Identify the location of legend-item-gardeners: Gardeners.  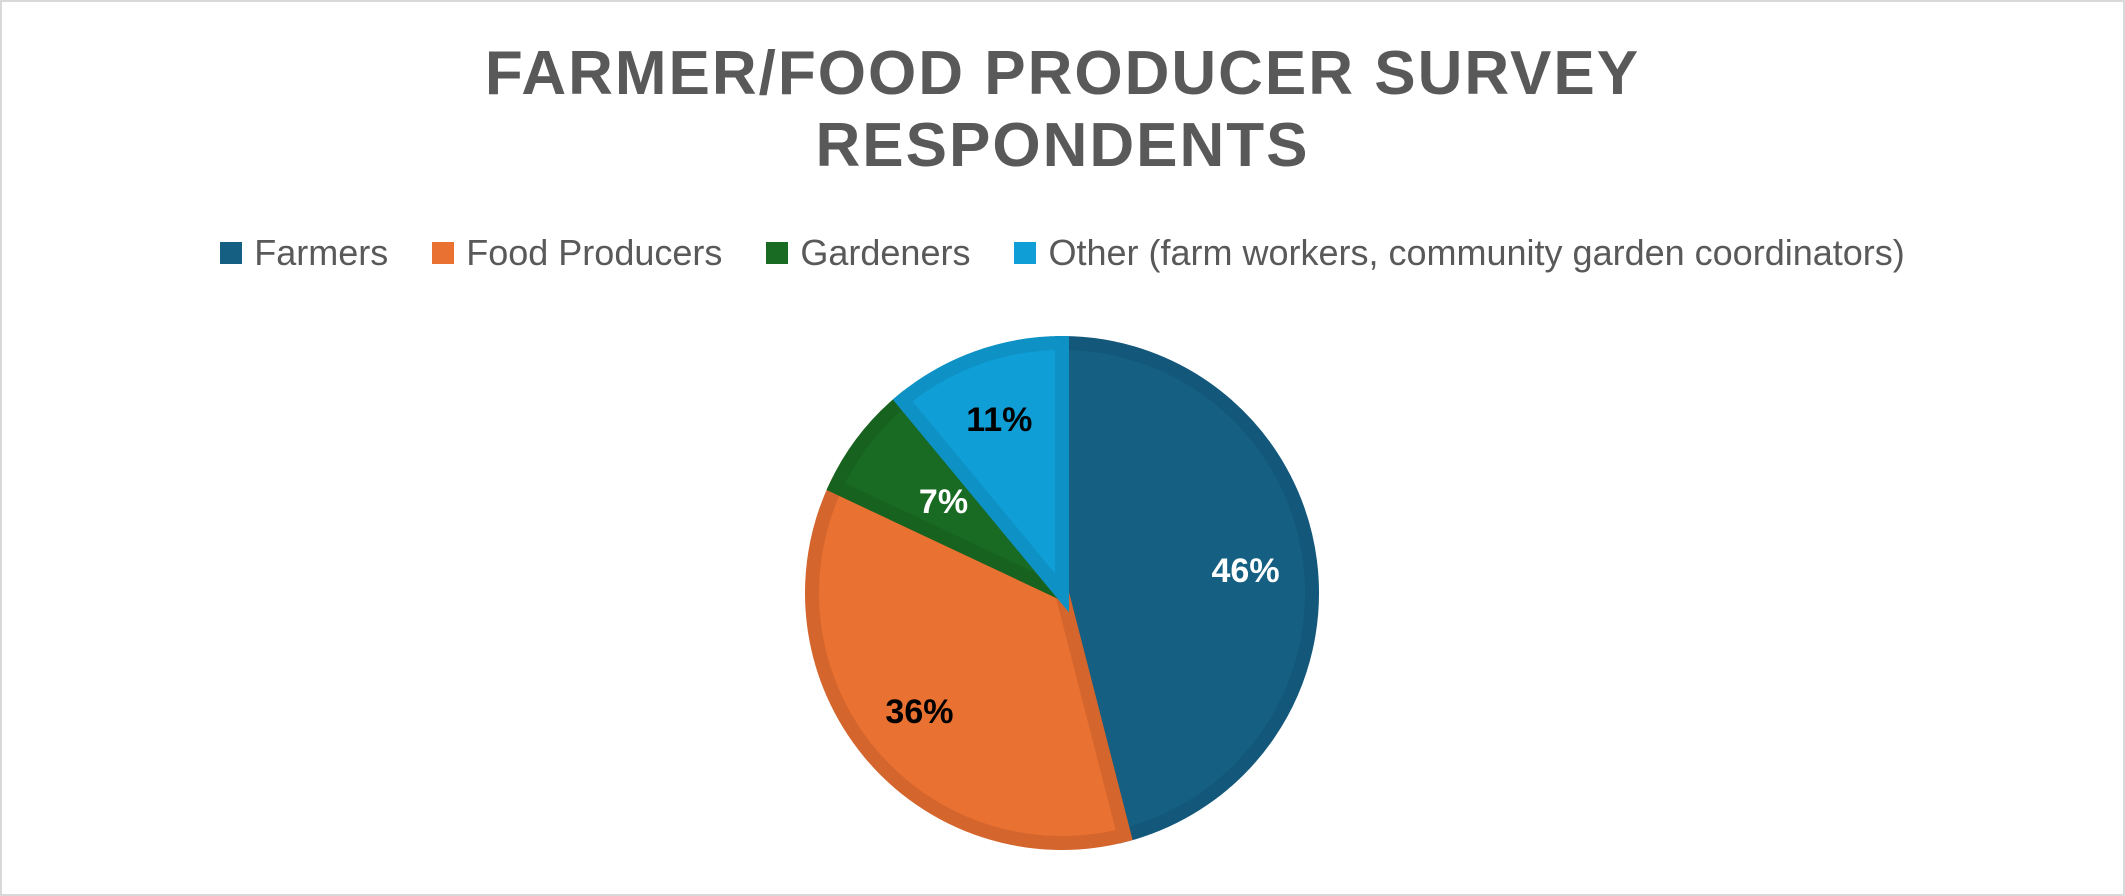
(868, 253).